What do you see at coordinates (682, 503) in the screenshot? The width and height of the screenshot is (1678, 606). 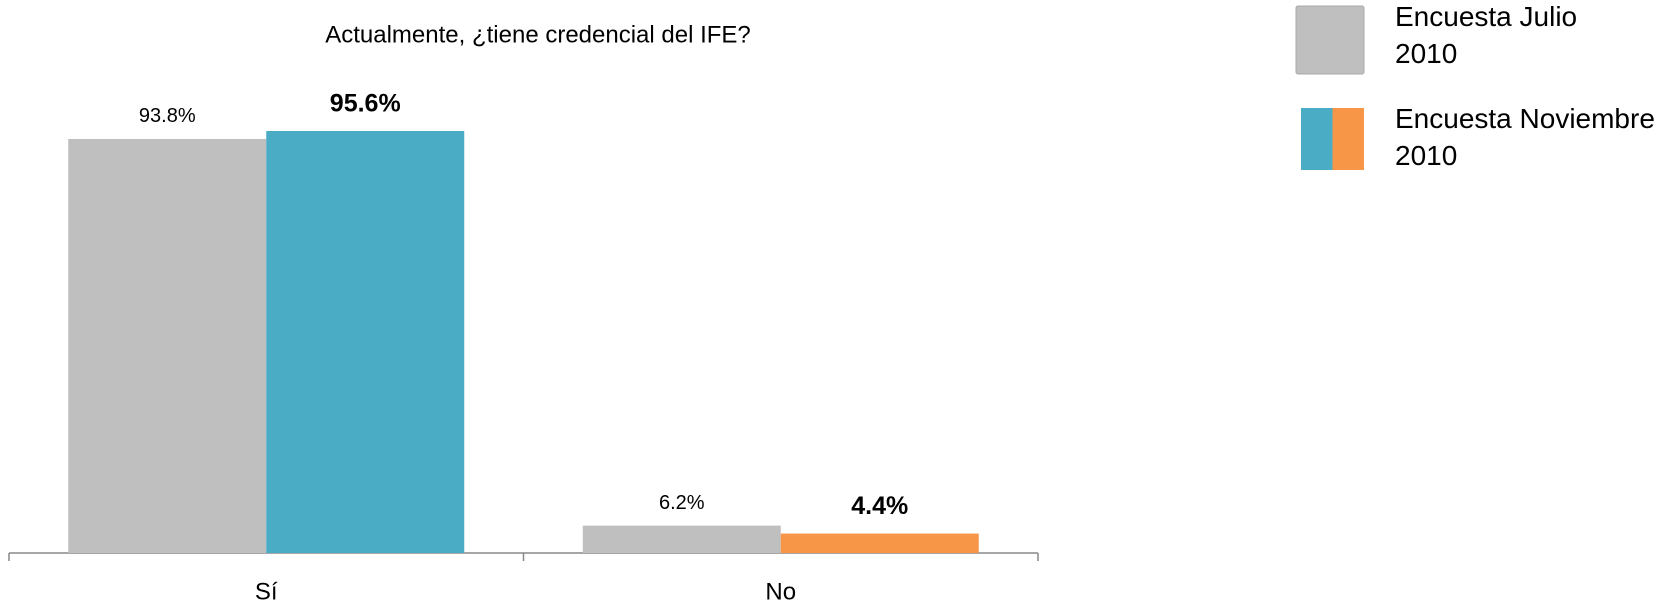 I see `data-label: 6.2%` at bounding box center [682, 503].